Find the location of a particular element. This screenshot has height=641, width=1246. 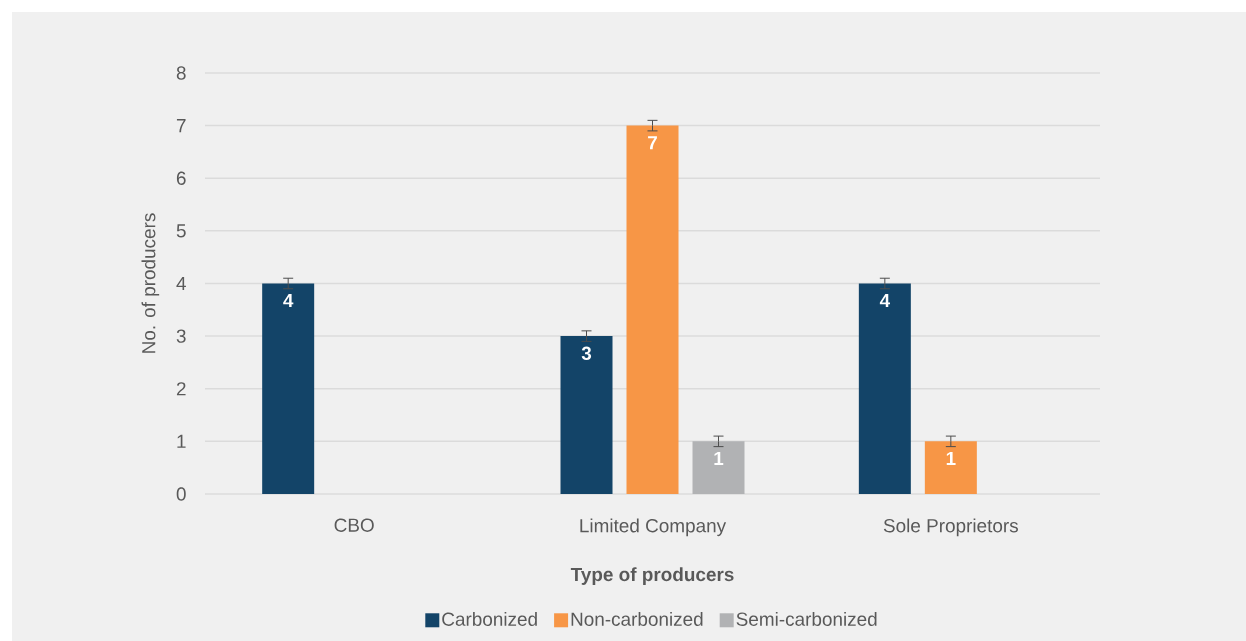

data-label: 3 is located at coordinates (586, 353).